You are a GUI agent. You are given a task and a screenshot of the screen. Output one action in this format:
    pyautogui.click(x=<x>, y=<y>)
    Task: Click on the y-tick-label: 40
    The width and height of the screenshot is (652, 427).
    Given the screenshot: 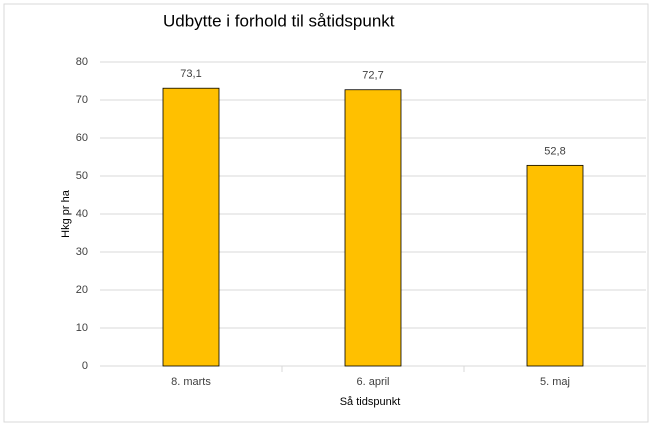 What is the action you would take?
    pyautogui.click(x=82, y=214)
    